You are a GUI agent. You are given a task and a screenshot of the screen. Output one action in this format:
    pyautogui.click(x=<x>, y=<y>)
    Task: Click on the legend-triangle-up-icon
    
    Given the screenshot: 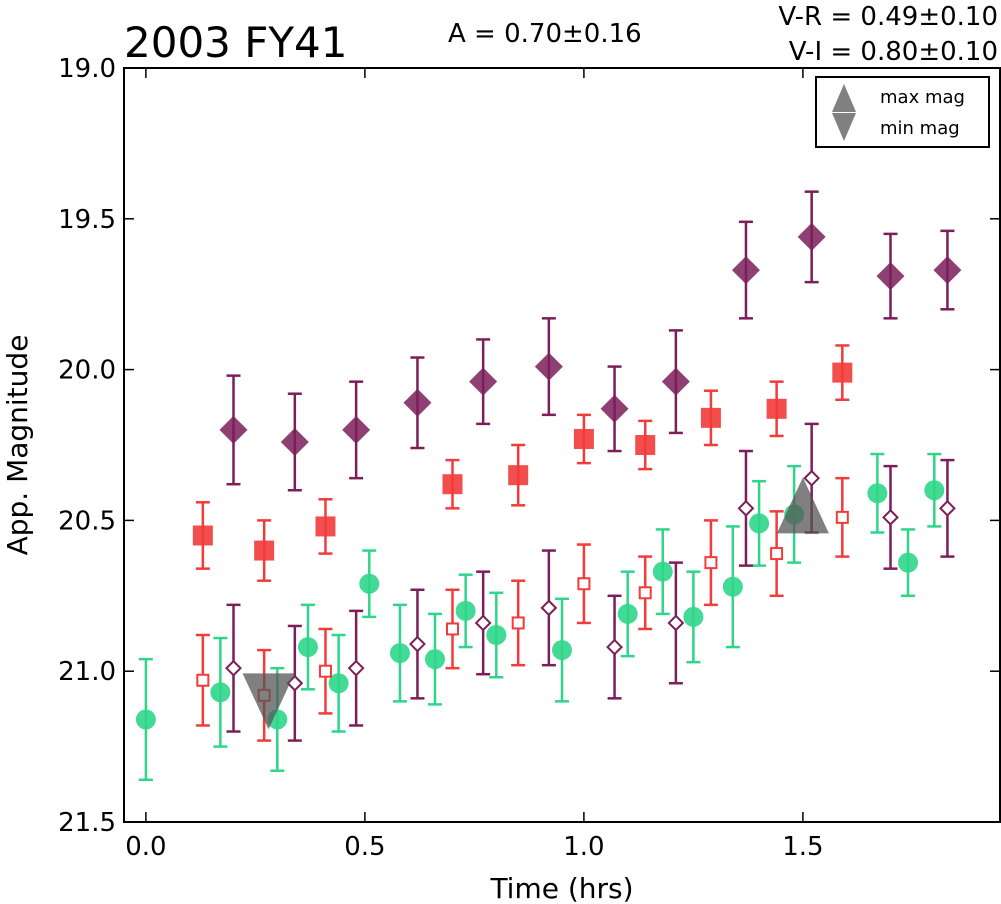 What is the action you would take?
    pyautogui.click(x=844, y=98)
    